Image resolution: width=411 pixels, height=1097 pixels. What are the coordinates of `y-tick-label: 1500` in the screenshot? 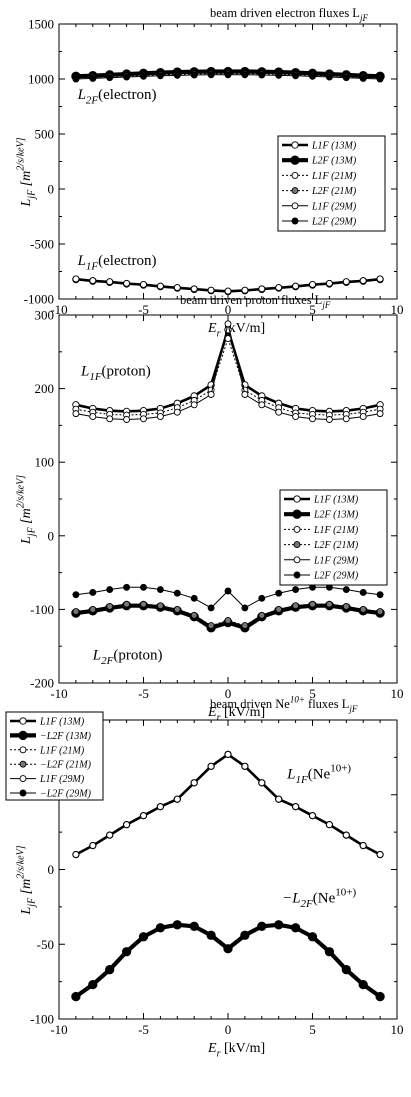 It's located at (41, 24).